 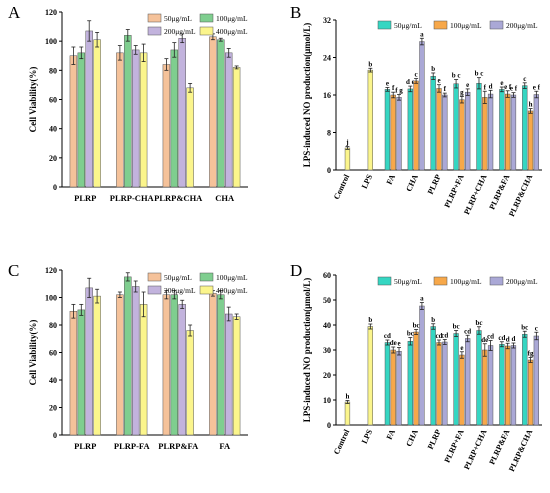 I want to click on significance-label: f, so click(x=485, y=87).